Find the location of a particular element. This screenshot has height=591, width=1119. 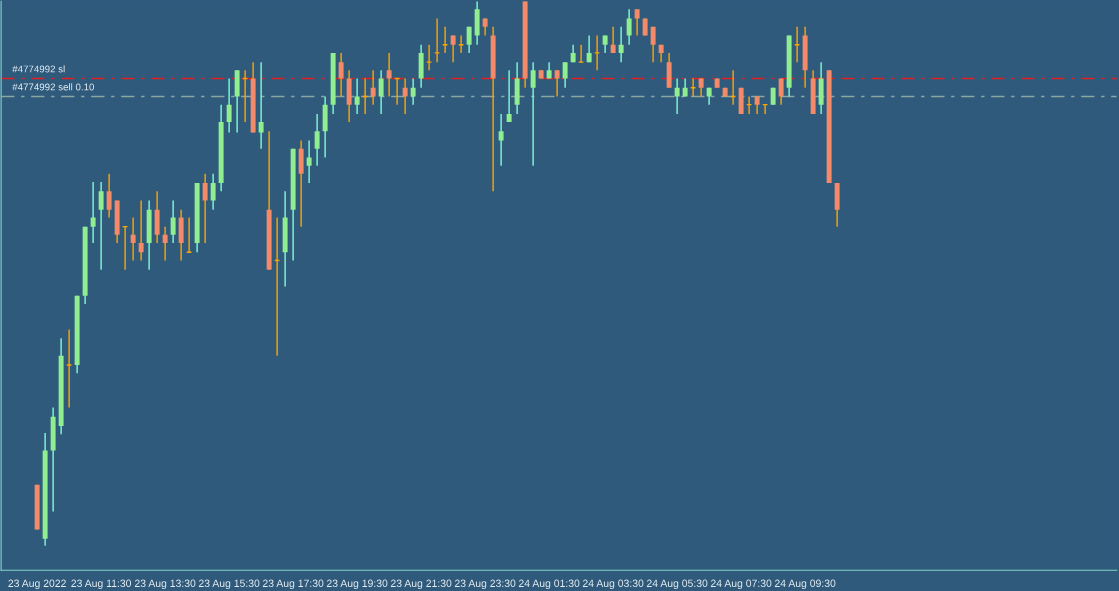

x-tick-label: 23 Aug 23:30 is located at coordinates (485, 584).